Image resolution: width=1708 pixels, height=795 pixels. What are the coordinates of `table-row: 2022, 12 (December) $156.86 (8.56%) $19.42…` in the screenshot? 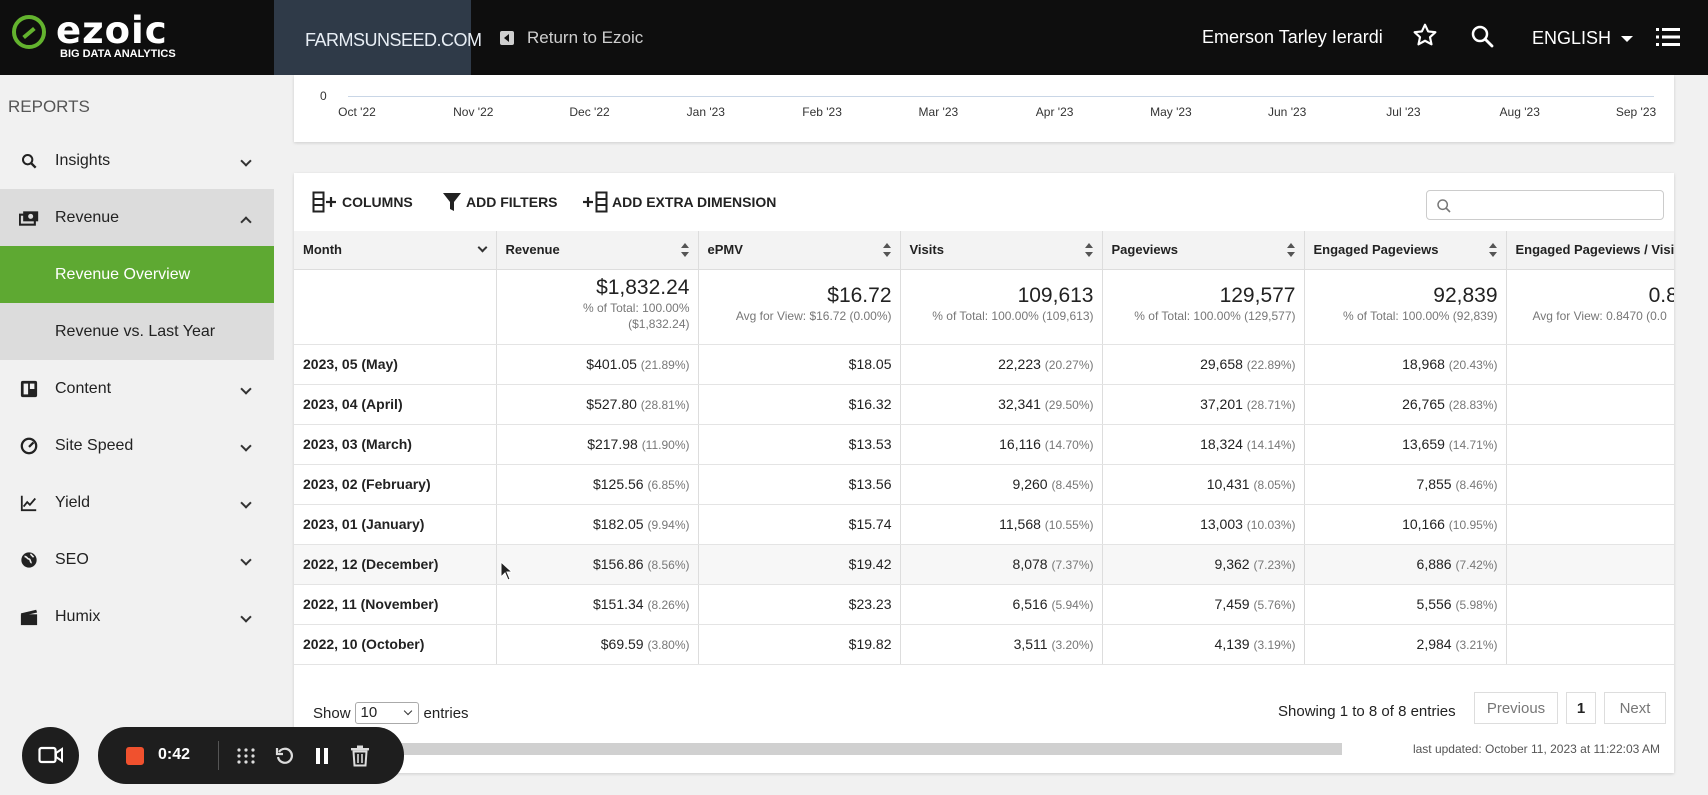 It's located at (984, 564).